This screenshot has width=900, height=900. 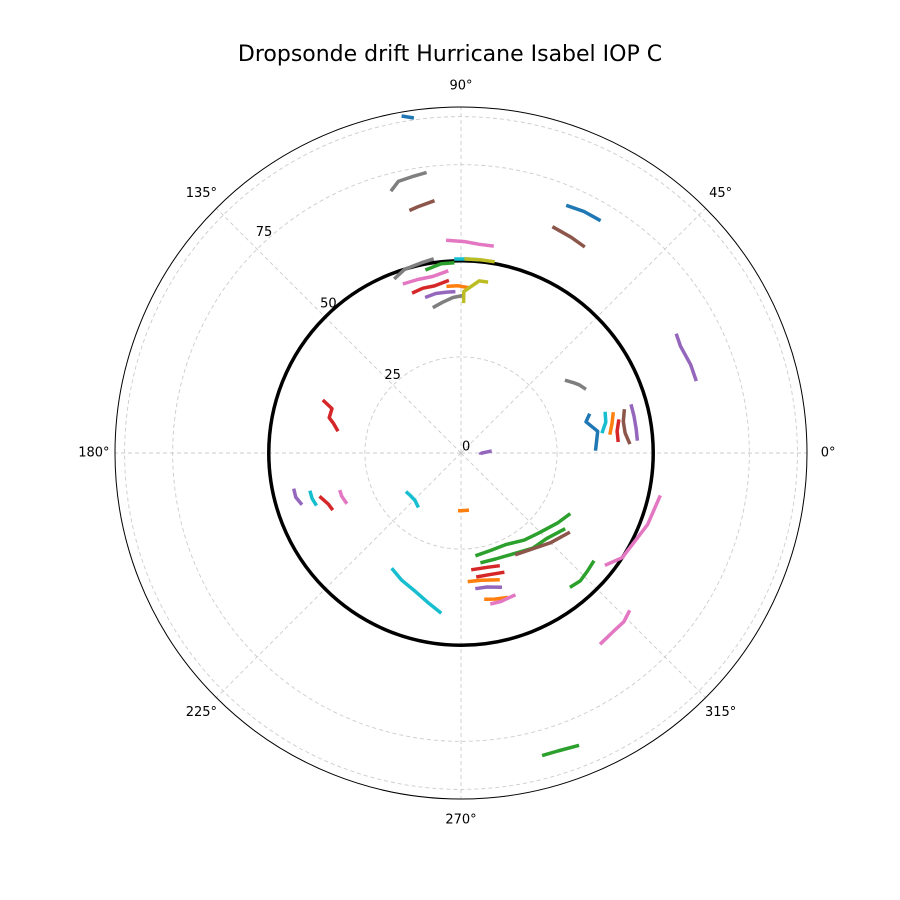 What do you see at coordinates (720, 712) in the screenshot?
I see `theta-tick-label: 315°` at bounding box center [720, 712].